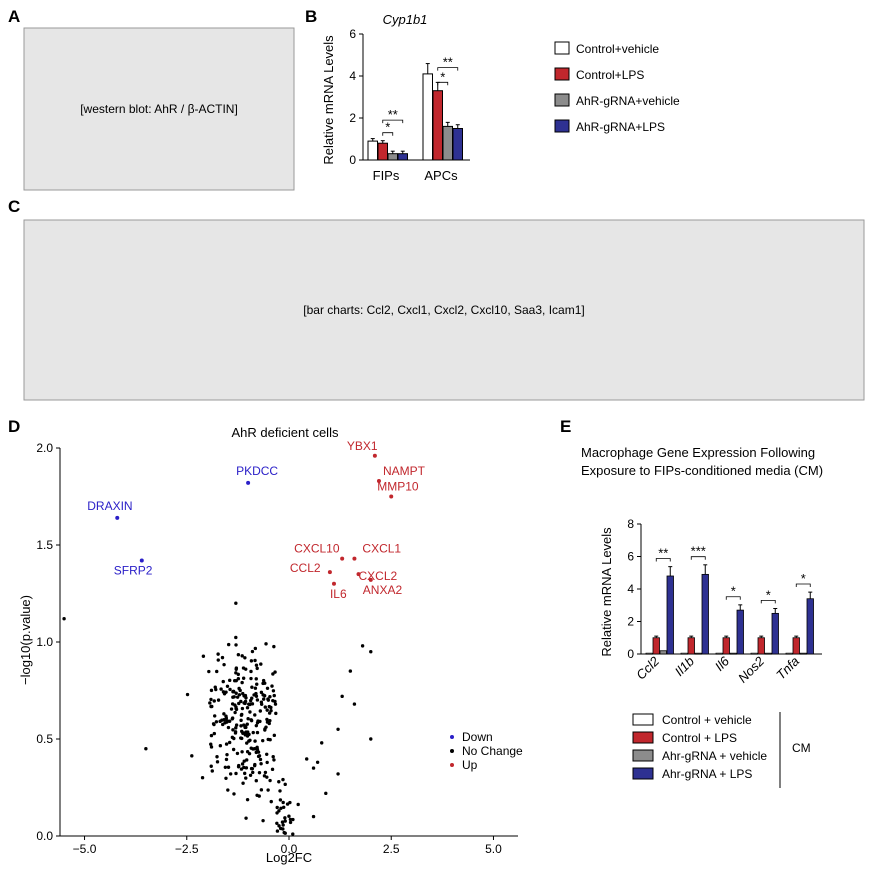 This screenshot has height=870, width=872. What do you see at coordinates (387, 127) in the screenshot?
I see `panel-b-sig-label: *` at bounding box center [387, 127].